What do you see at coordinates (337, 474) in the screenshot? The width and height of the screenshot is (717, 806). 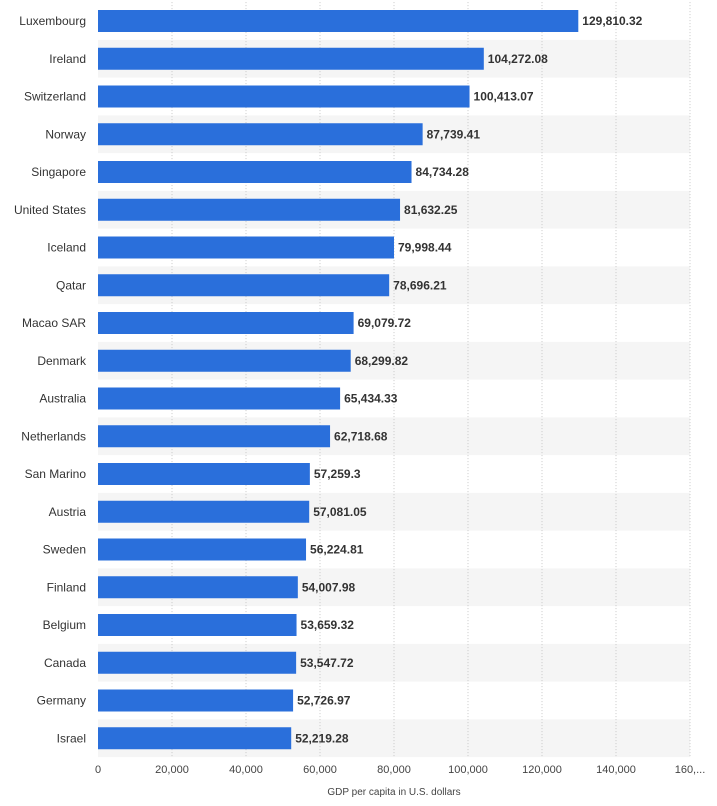 I see `value-label: 57,259.3` at bounding box center [337, 474].